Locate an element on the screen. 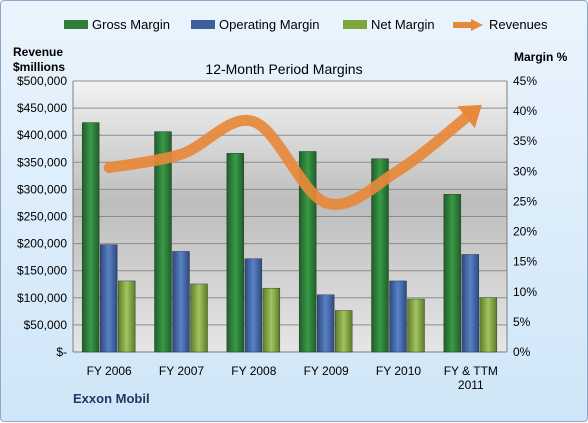 The image size is (588, 423). right-tick-label: 25% is located at coordinates (525, 201).